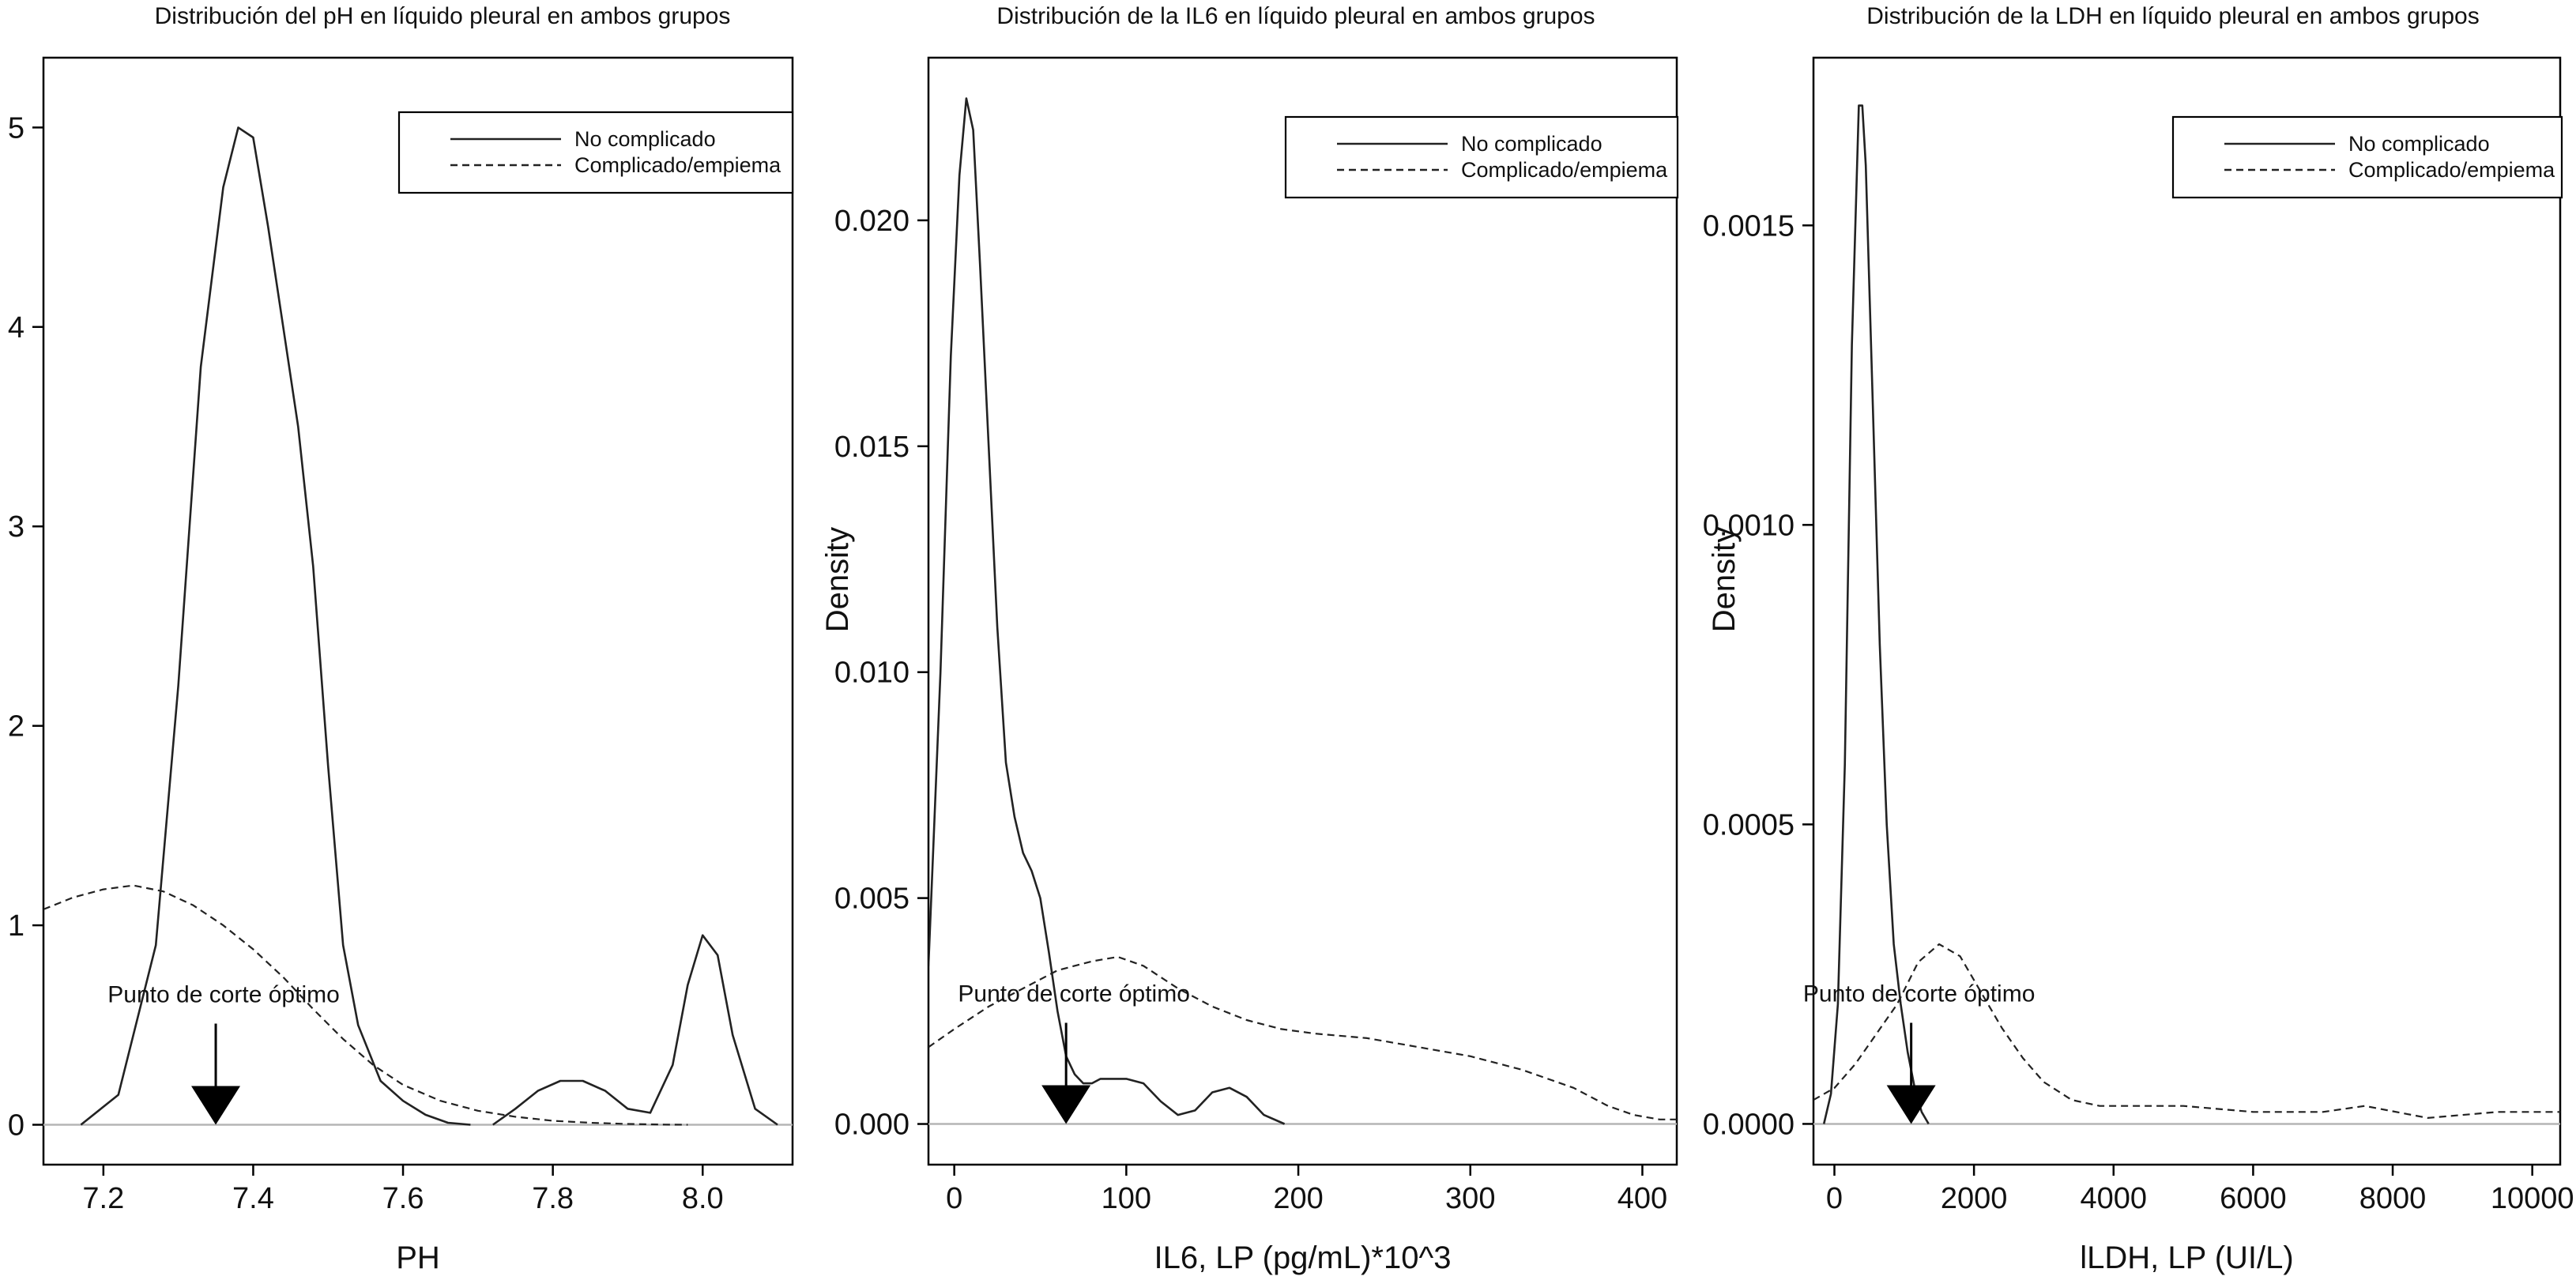 The width and height of the screenshot is (2576, 1280). I want to click on y-tick-label: 1, so click(16, 926).